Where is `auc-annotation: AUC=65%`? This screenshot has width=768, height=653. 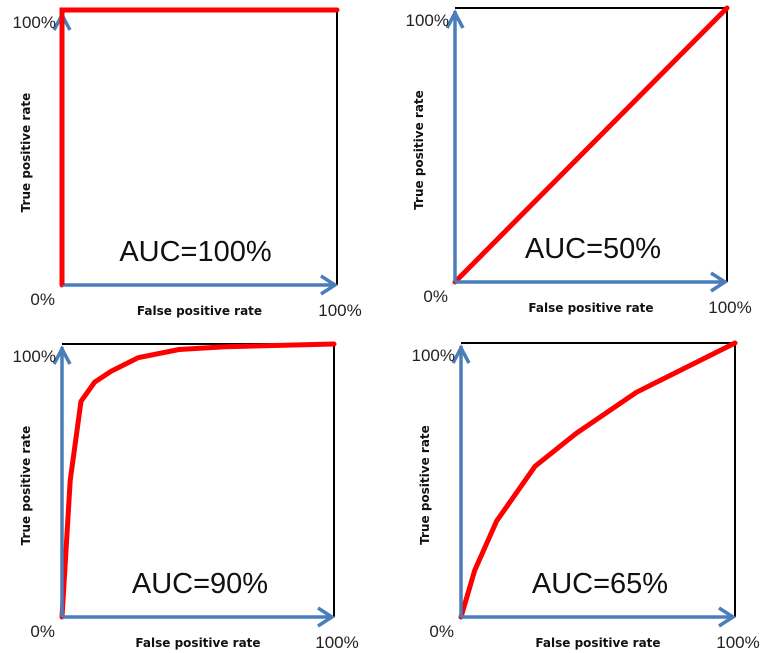 auc-annotation: AUC=65% is located at coordinates (600, 584).